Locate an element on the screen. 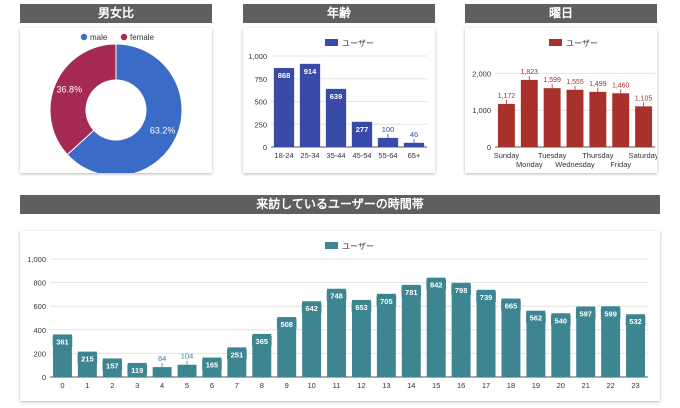  data-label: 562 is located at coordinates (536, 318).